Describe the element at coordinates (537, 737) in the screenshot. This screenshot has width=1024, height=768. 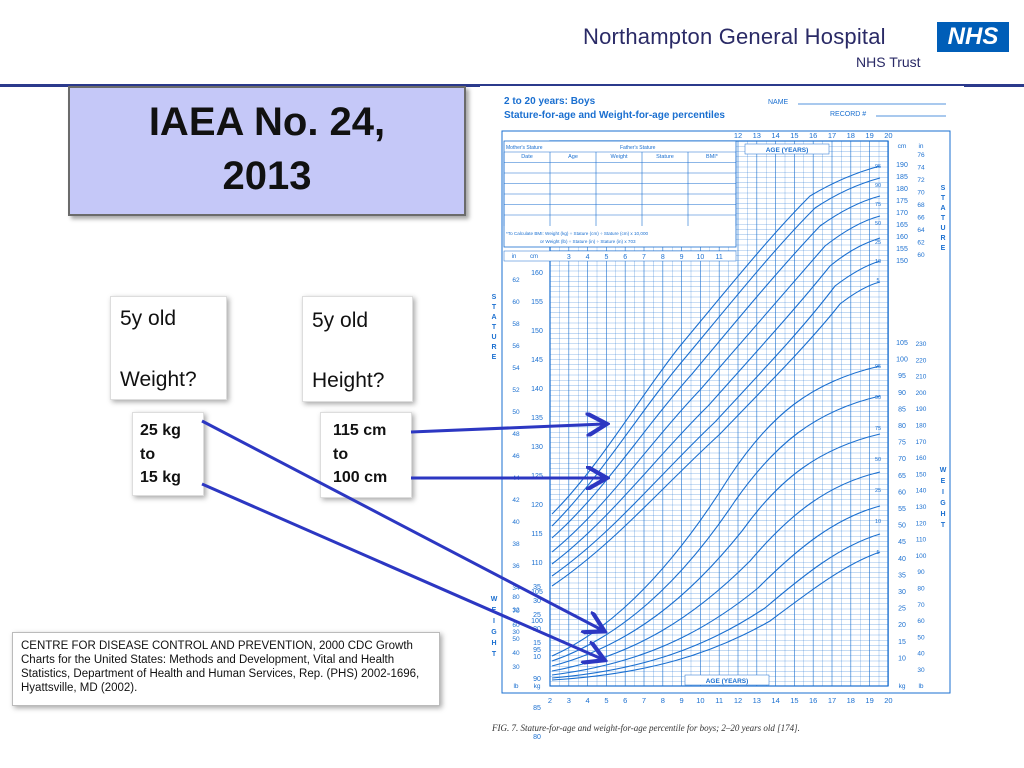
I see `left-cm-tick: 80` at that location.